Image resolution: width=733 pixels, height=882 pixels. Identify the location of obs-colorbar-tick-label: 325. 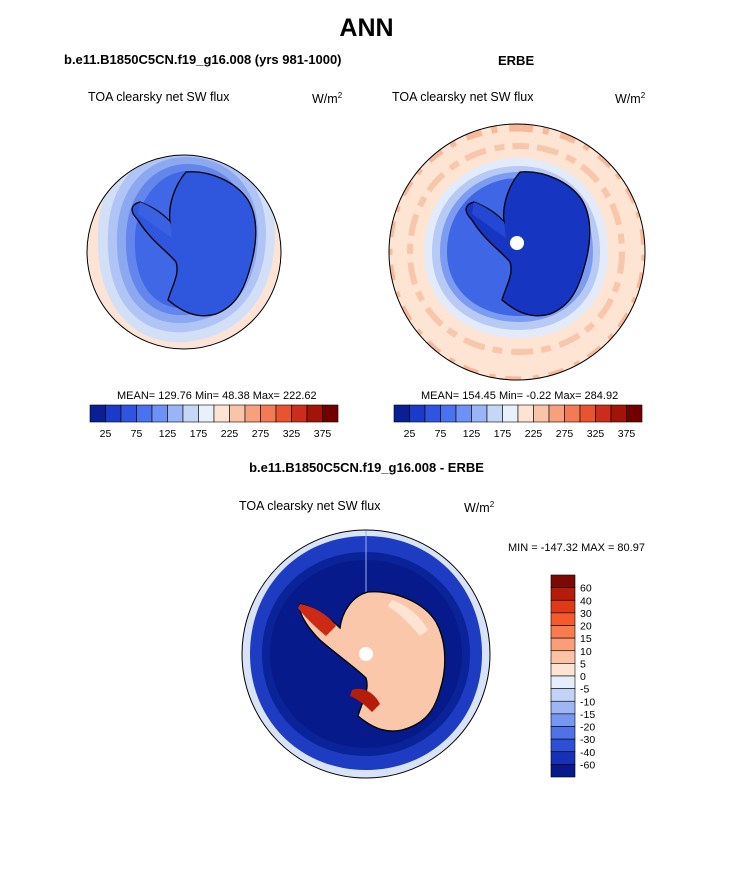
(596, 434).